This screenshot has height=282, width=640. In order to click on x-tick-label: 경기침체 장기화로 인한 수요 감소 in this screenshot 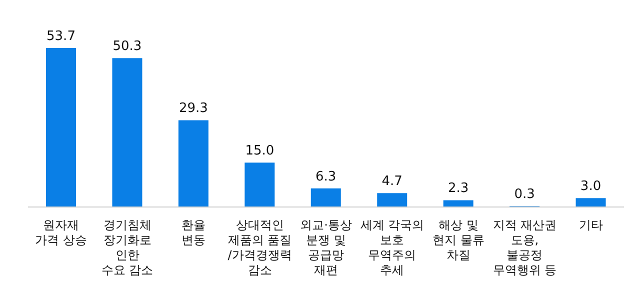, I will do `click(127, 247)`.